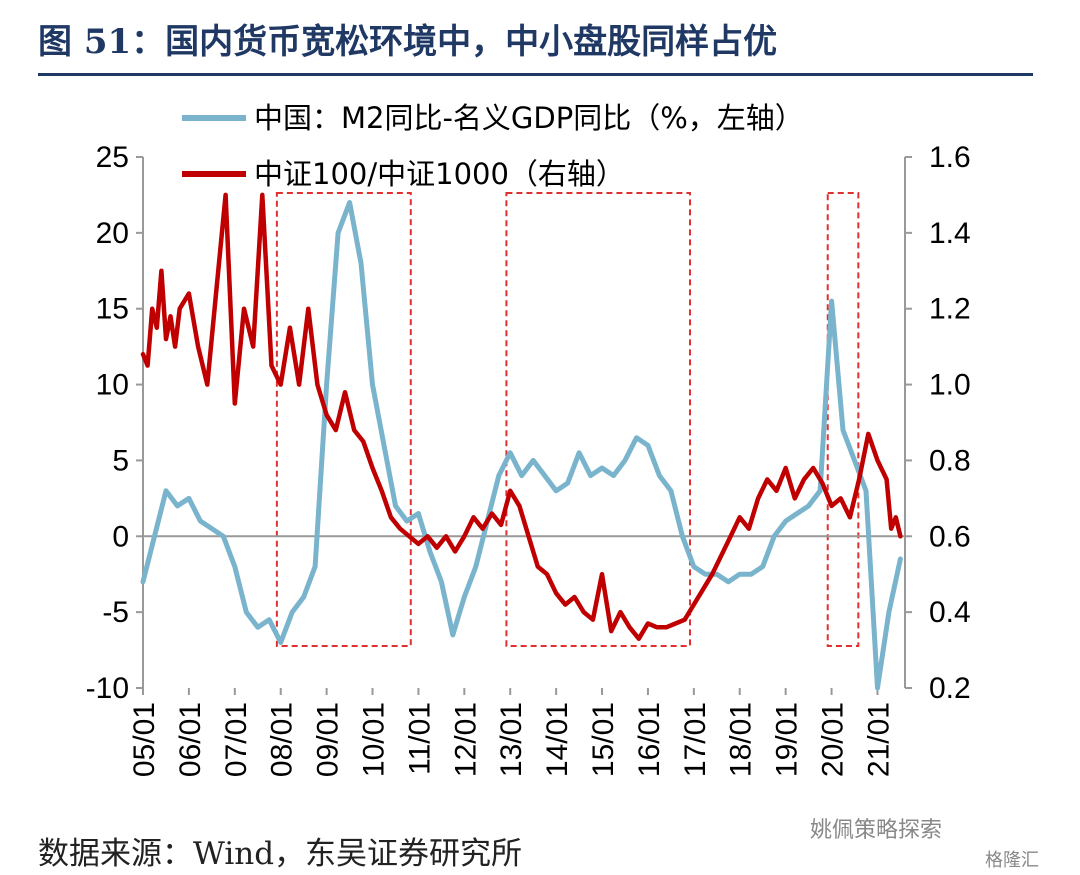  I want to click on chart-title: 图 51：国内货币宽松环境中，中小盘股同样占优, so click(408, 42).